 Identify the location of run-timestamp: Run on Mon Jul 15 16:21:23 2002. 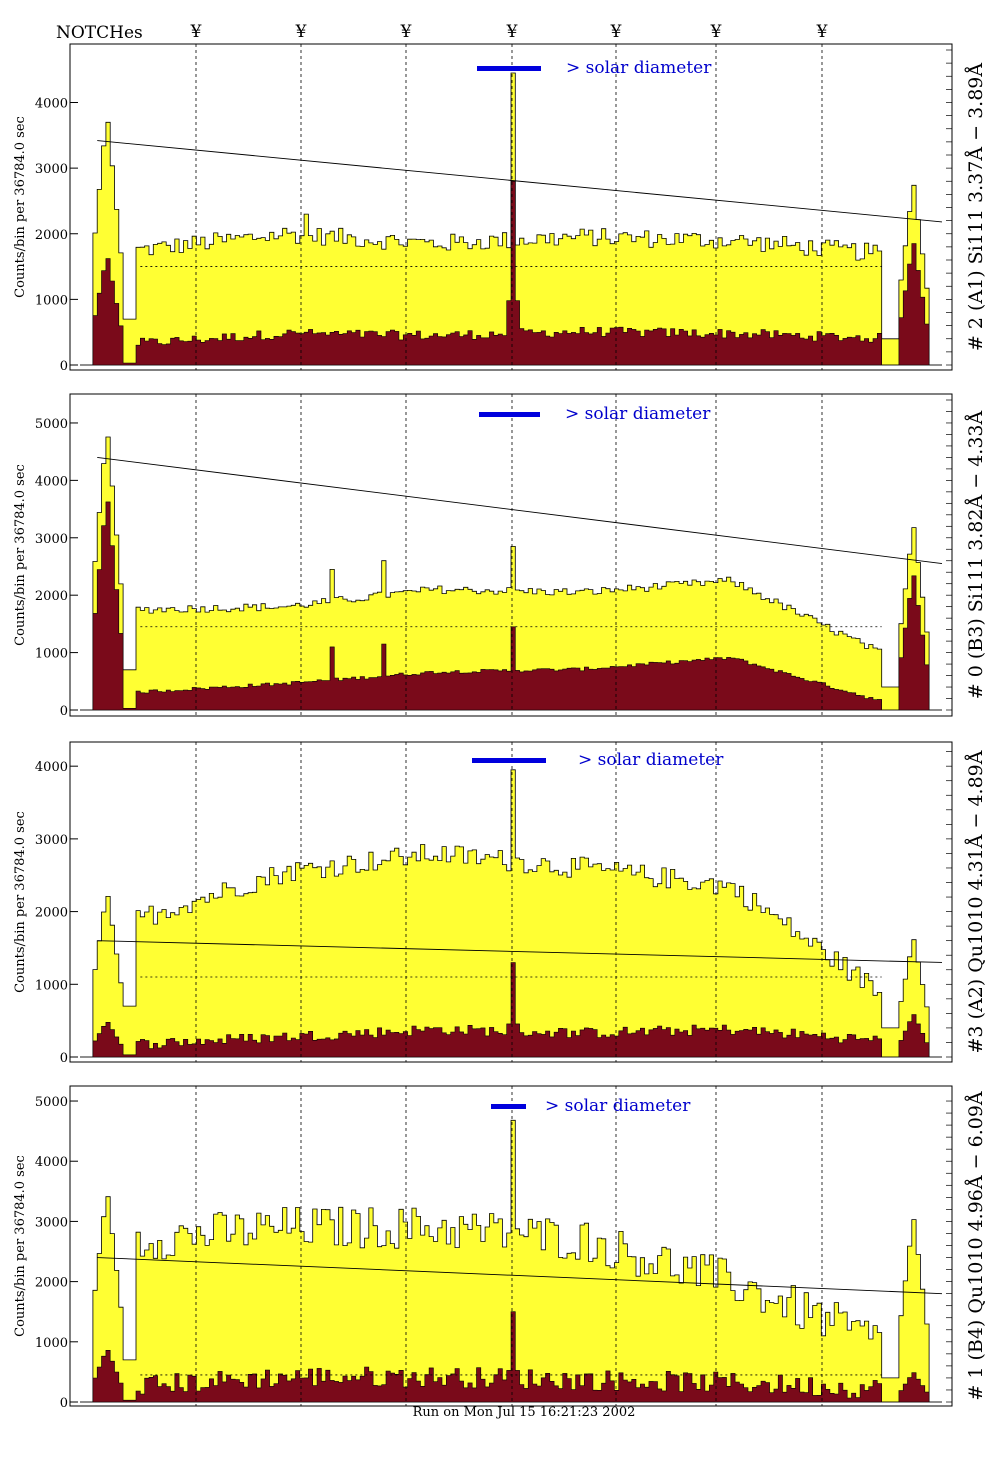
(524, 1412).